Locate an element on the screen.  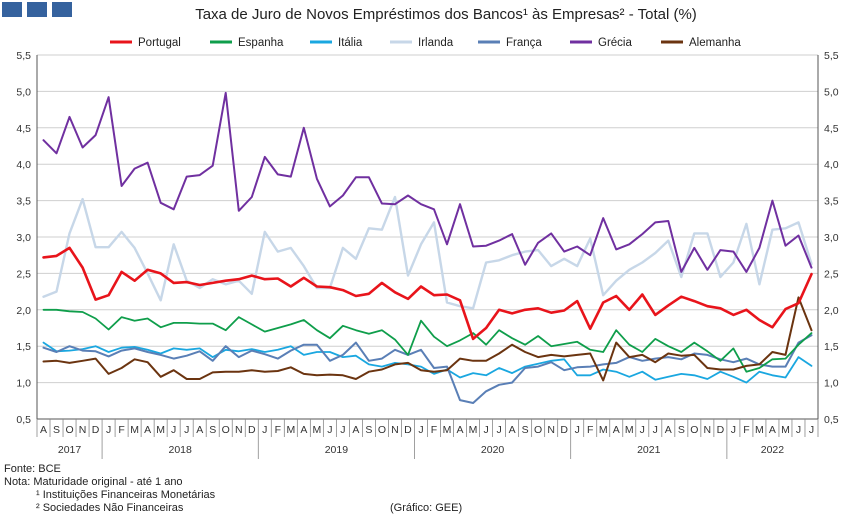
series-line-frança is located at coordinates (427, 369).